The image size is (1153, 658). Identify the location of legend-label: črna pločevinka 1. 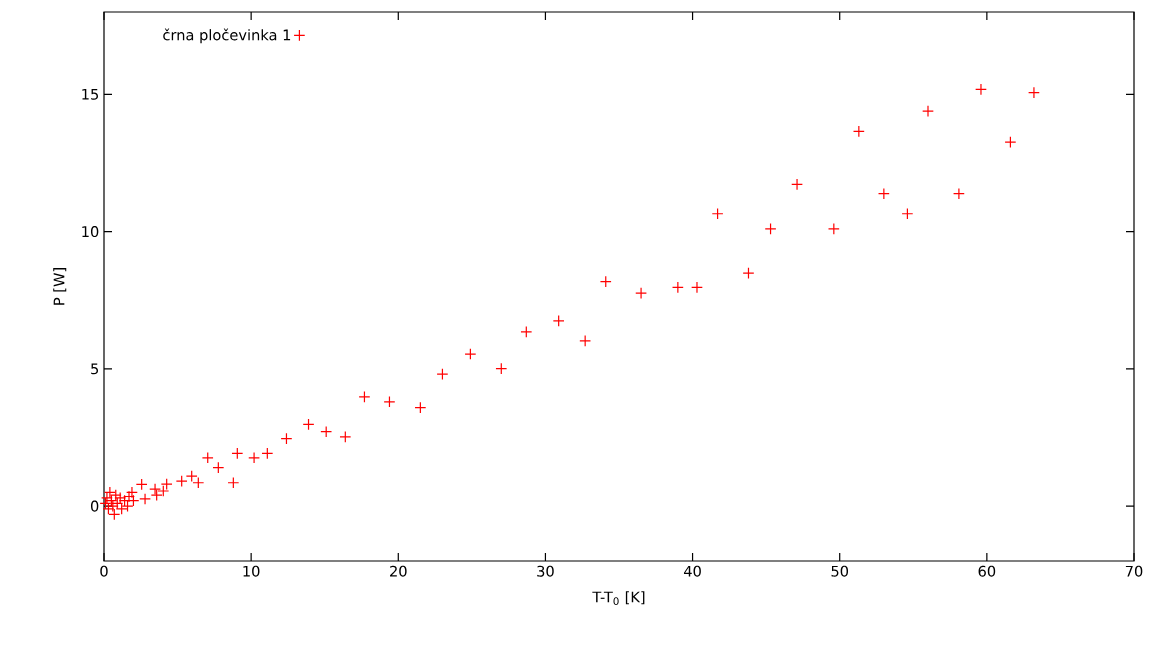
(227, 36).